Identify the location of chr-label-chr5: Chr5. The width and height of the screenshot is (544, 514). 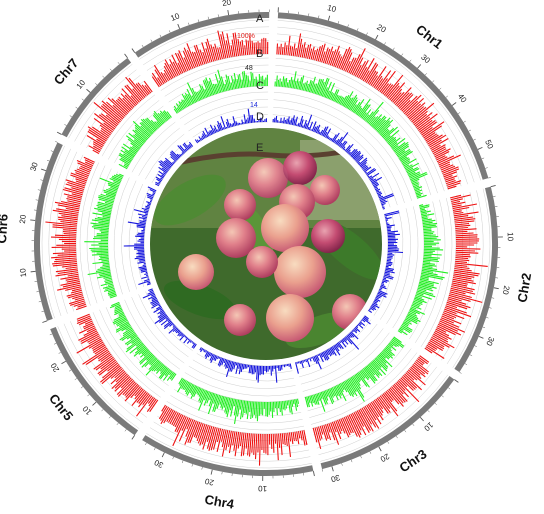
(61, 407).